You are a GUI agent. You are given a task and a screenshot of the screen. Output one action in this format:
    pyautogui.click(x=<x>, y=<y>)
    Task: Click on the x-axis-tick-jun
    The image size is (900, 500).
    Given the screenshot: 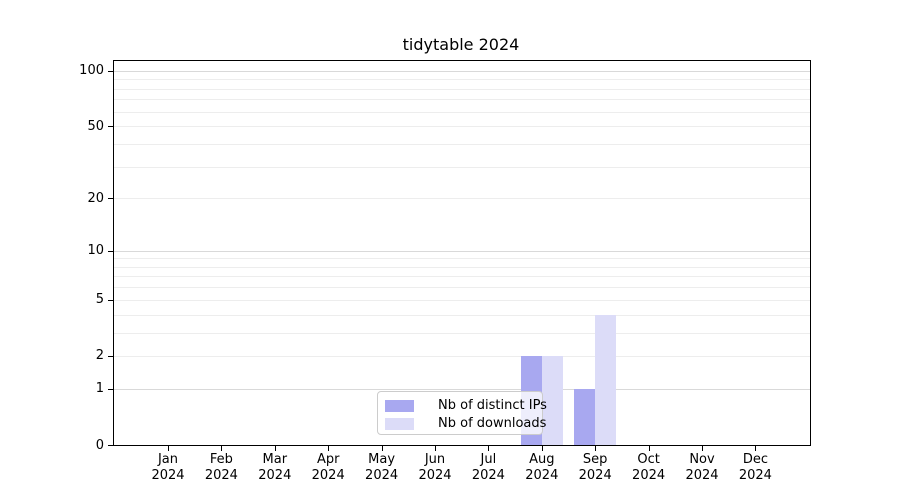 What is the action you would take?
    pyautogui.click(x=435, y=448)
    